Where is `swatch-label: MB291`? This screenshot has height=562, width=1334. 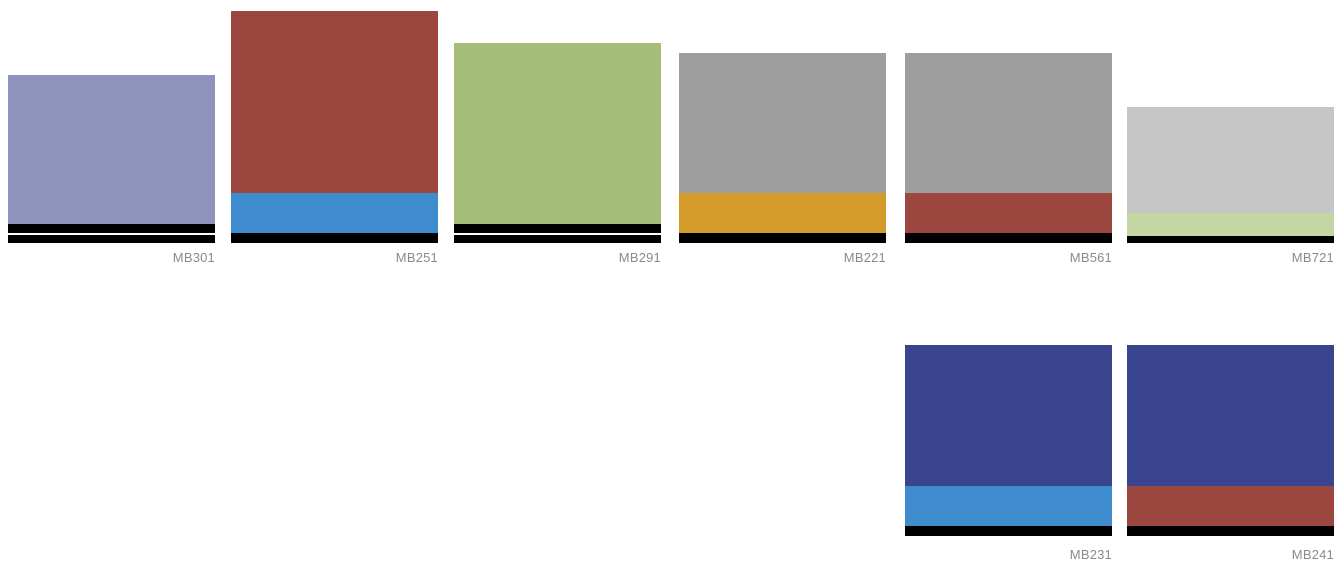 swatch-label: MB291 is located at coordinates (639, 257).